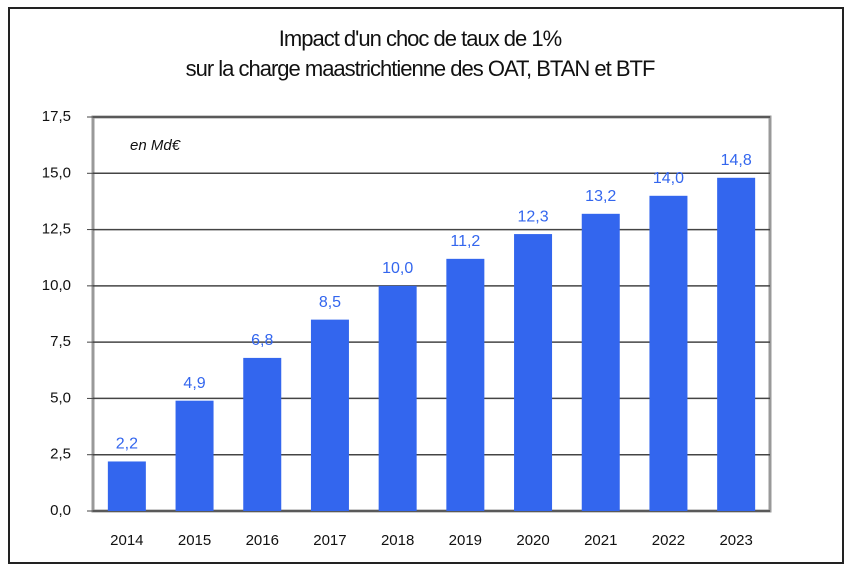 The height and width of the screenshot is (565, 853). What do you see at coordinates (60, 454) in the screenshot?
I see `y-tick-label: 2,5` at bounding box center [60, 454].